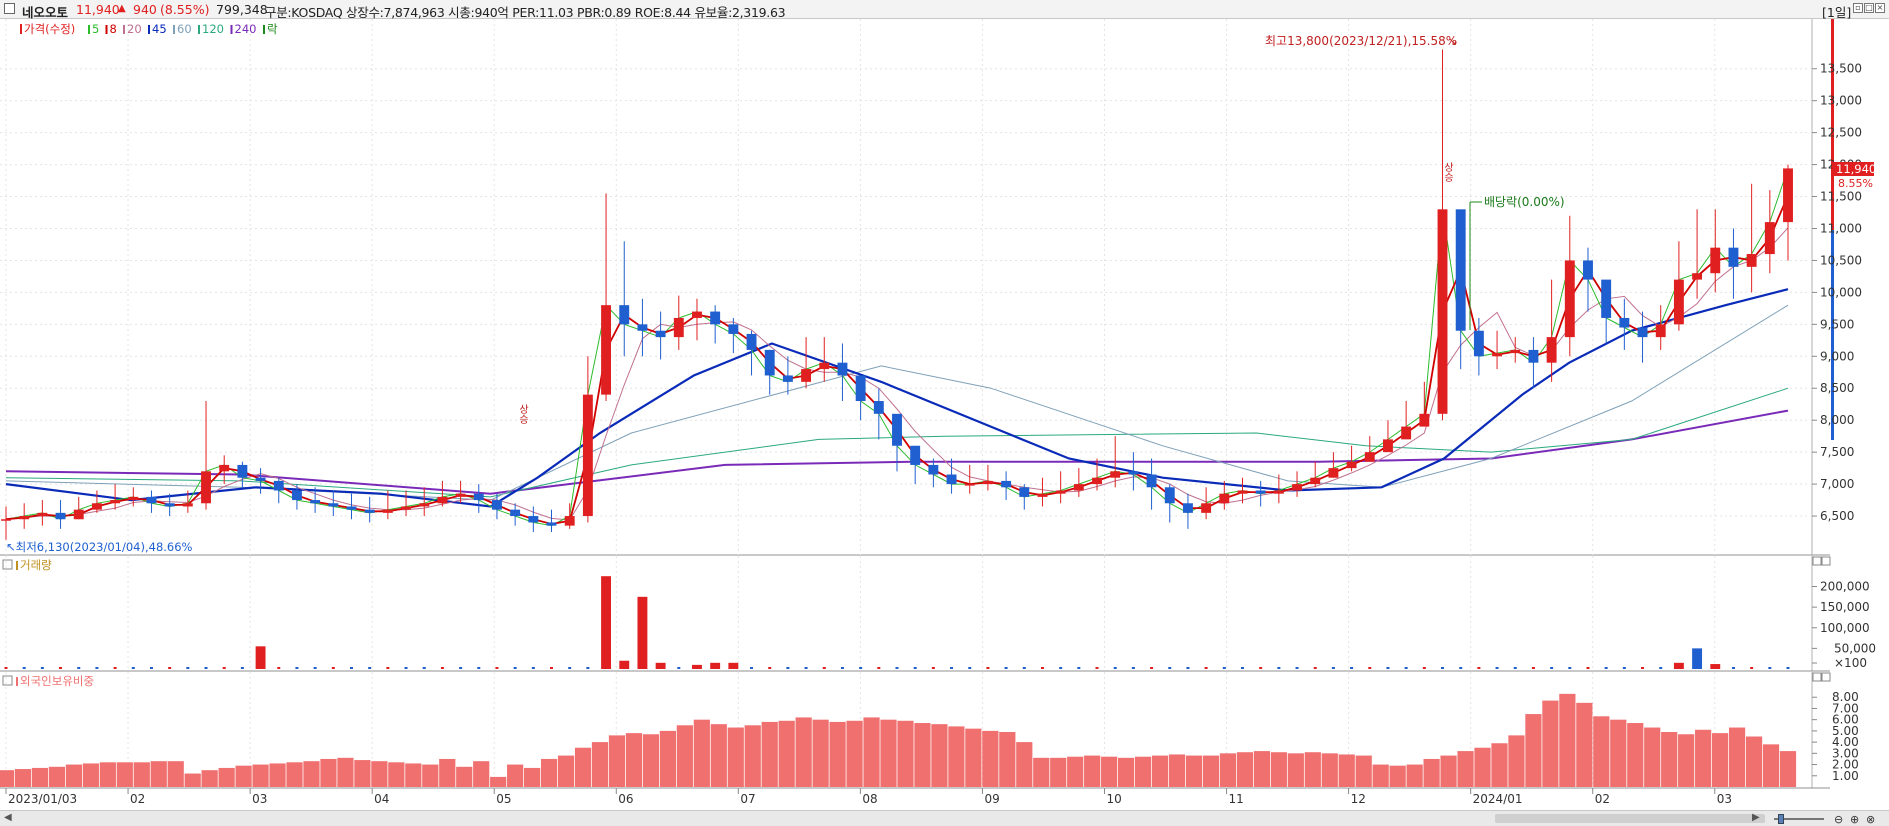  Describe the element at coordinates (1869, 8) in the screenshot. I see `maximize-icon: □` at that location.